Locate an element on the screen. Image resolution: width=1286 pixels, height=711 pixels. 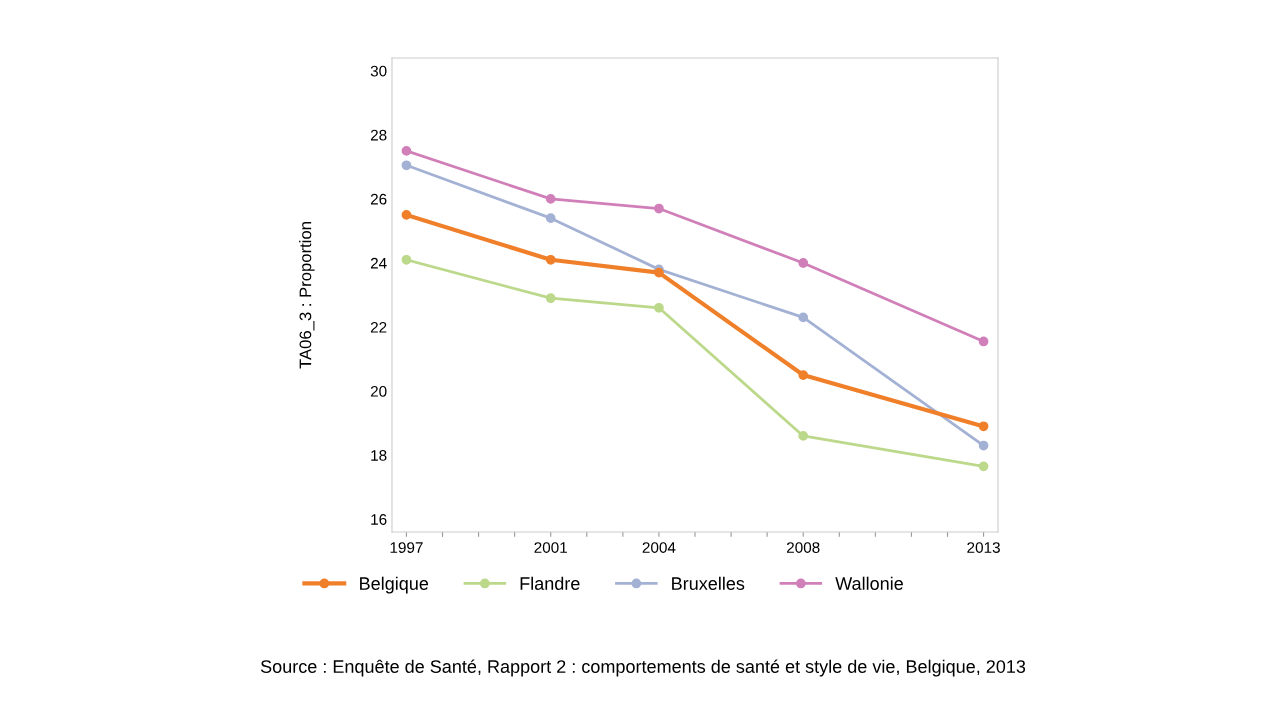
x-tick-label: 2008 is located at coordinates (803, 547).